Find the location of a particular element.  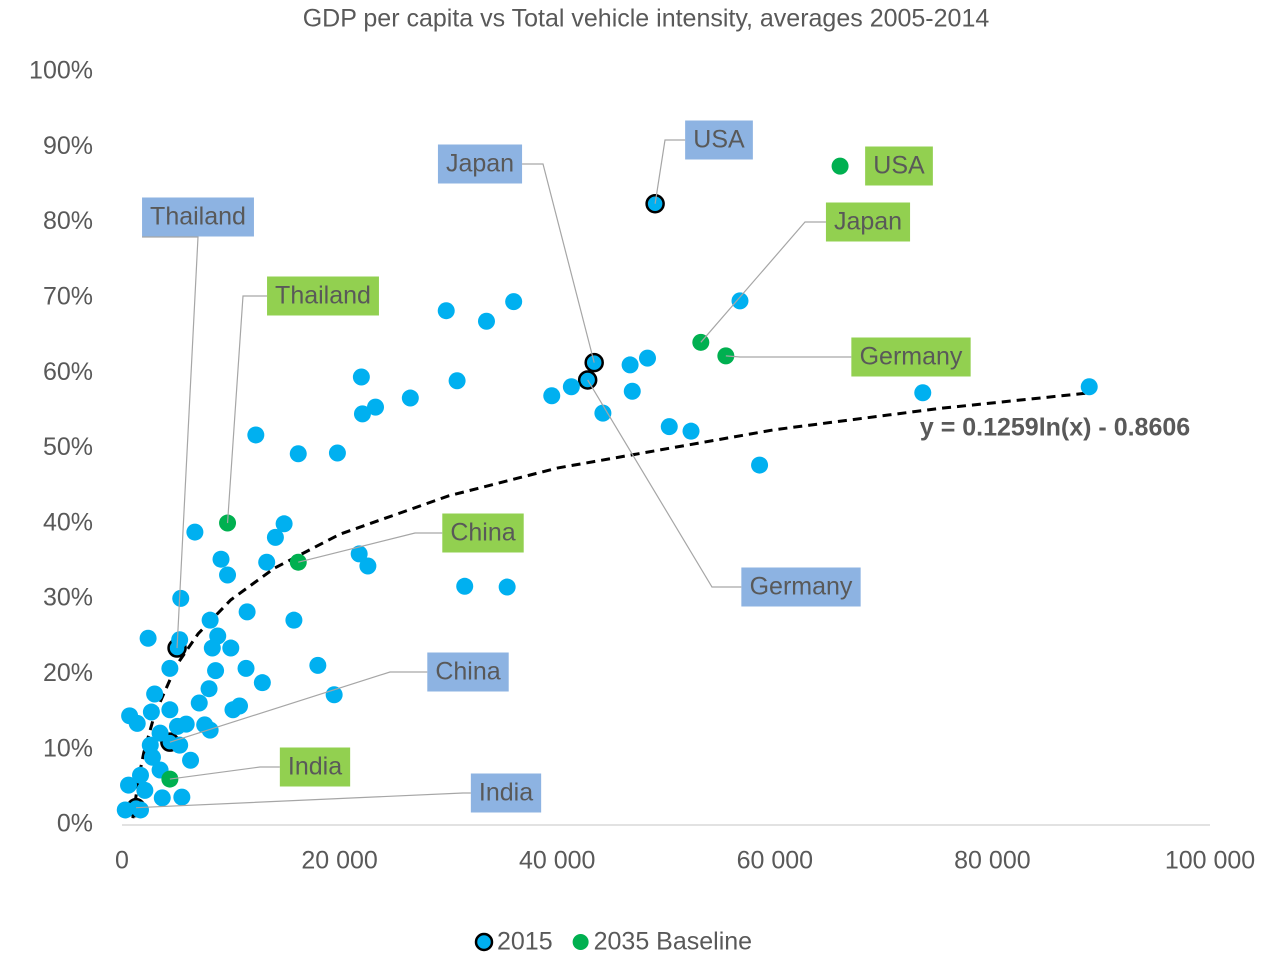

x-tick-label: 100 000 is located at coordinates (1210, 861).